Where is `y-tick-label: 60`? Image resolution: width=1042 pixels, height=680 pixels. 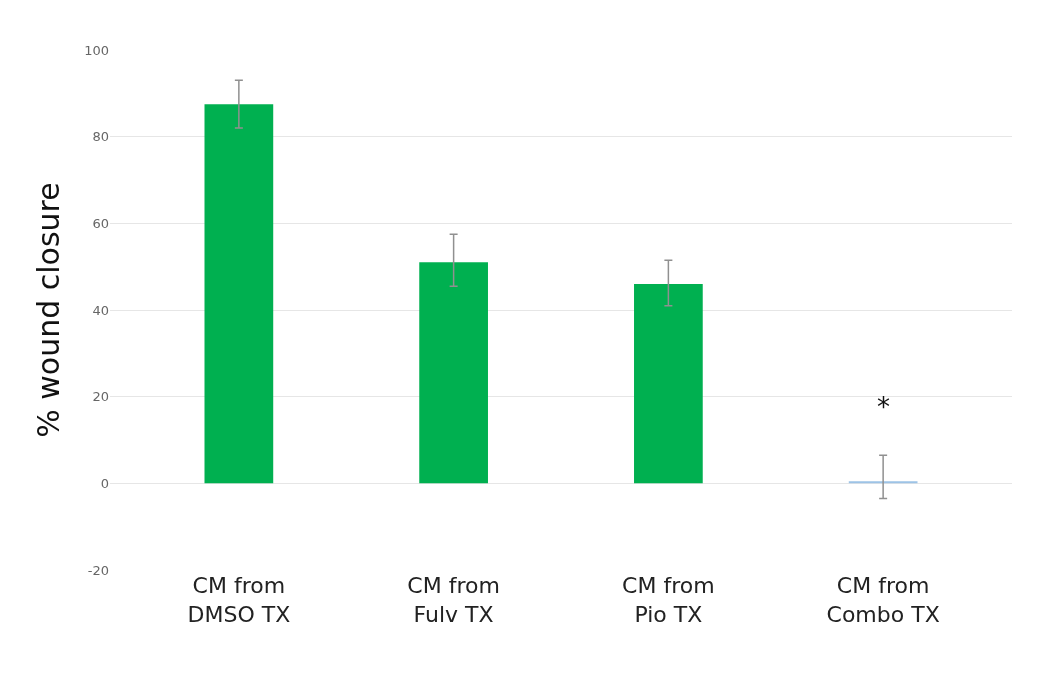
y-tick-label: 60 is located at coordinates (100, 223).